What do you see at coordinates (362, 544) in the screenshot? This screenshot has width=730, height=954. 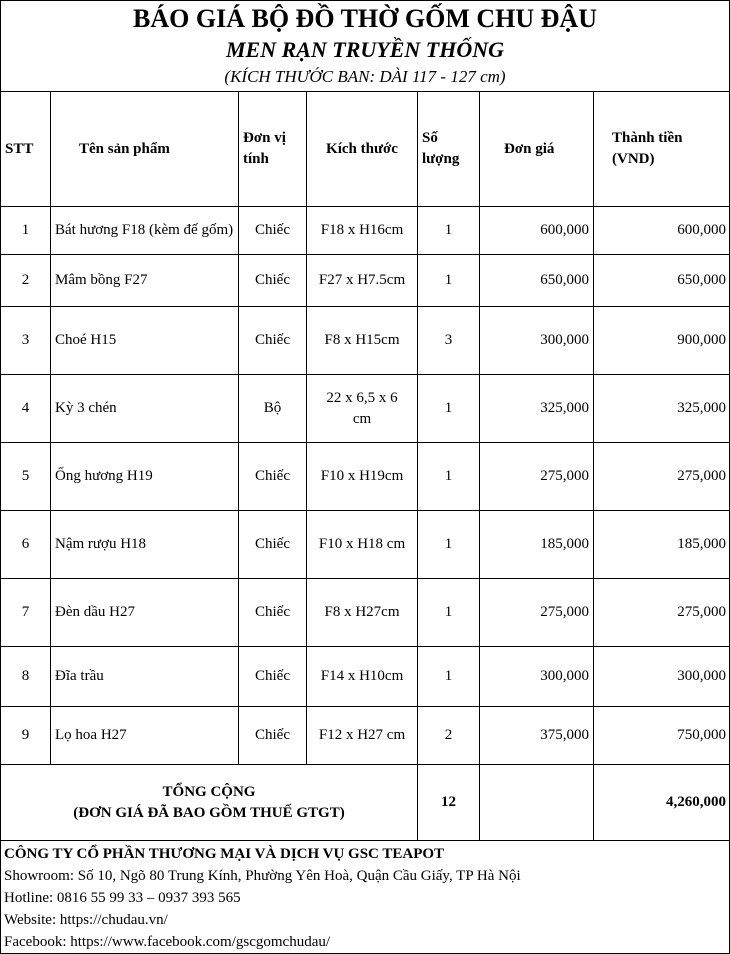 I see `cell-size: F10 x H18 cm` at bounding box center [362, 544].